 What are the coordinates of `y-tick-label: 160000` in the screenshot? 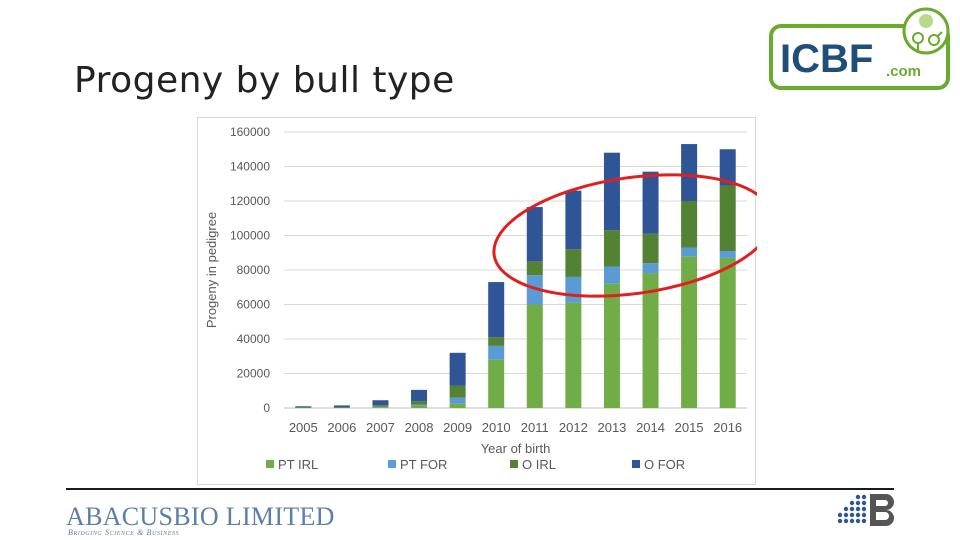 It's located at (250, 132).